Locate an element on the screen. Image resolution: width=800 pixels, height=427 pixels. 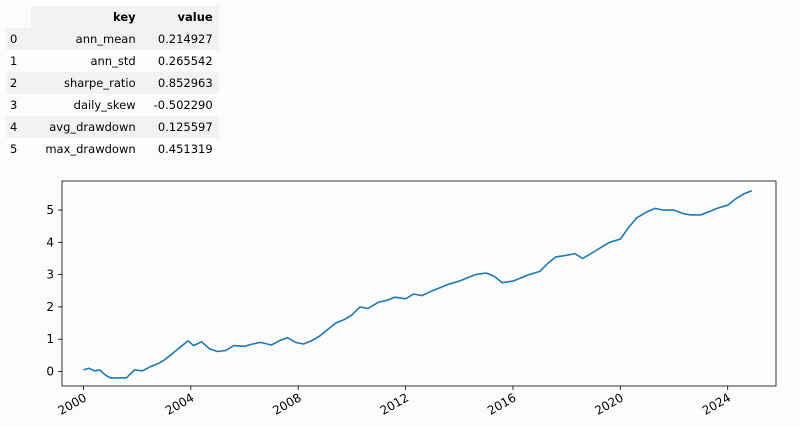
y-tick-label: 1 is located at coordinates (50, 339).